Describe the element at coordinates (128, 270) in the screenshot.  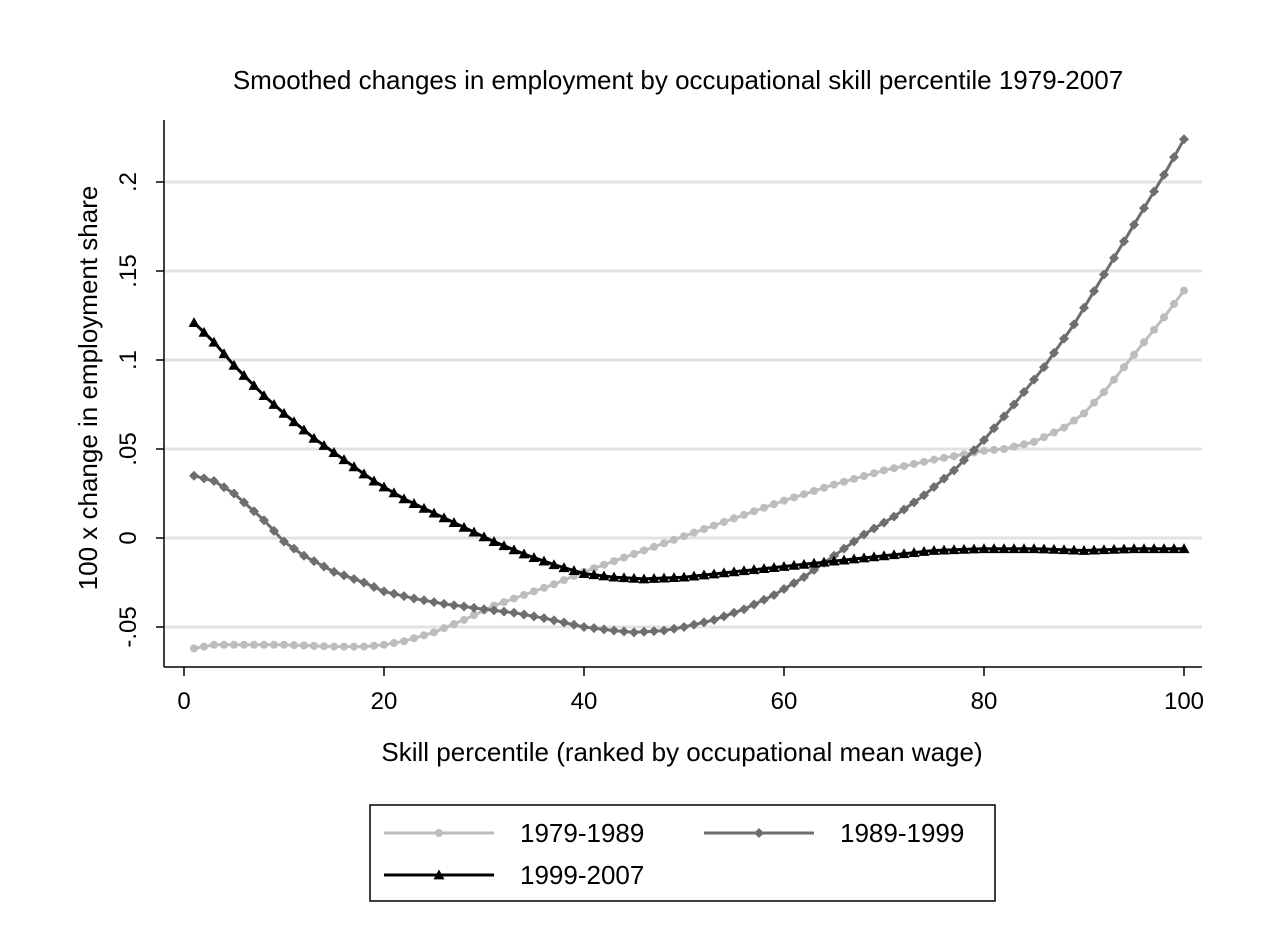
I see `y-tick-label: .15` at that location.